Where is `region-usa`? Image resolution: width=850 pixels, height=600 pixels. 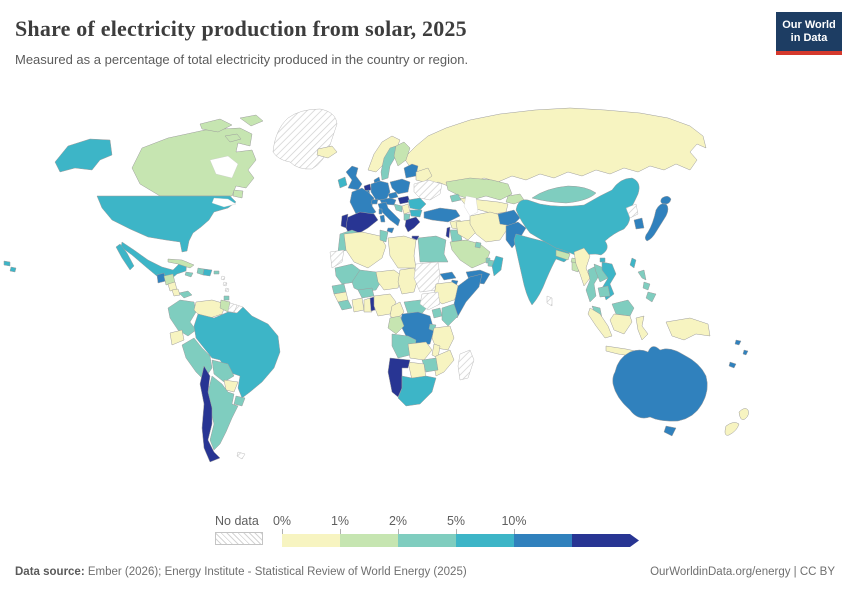 region-usa is located at coordinates (166, 224).